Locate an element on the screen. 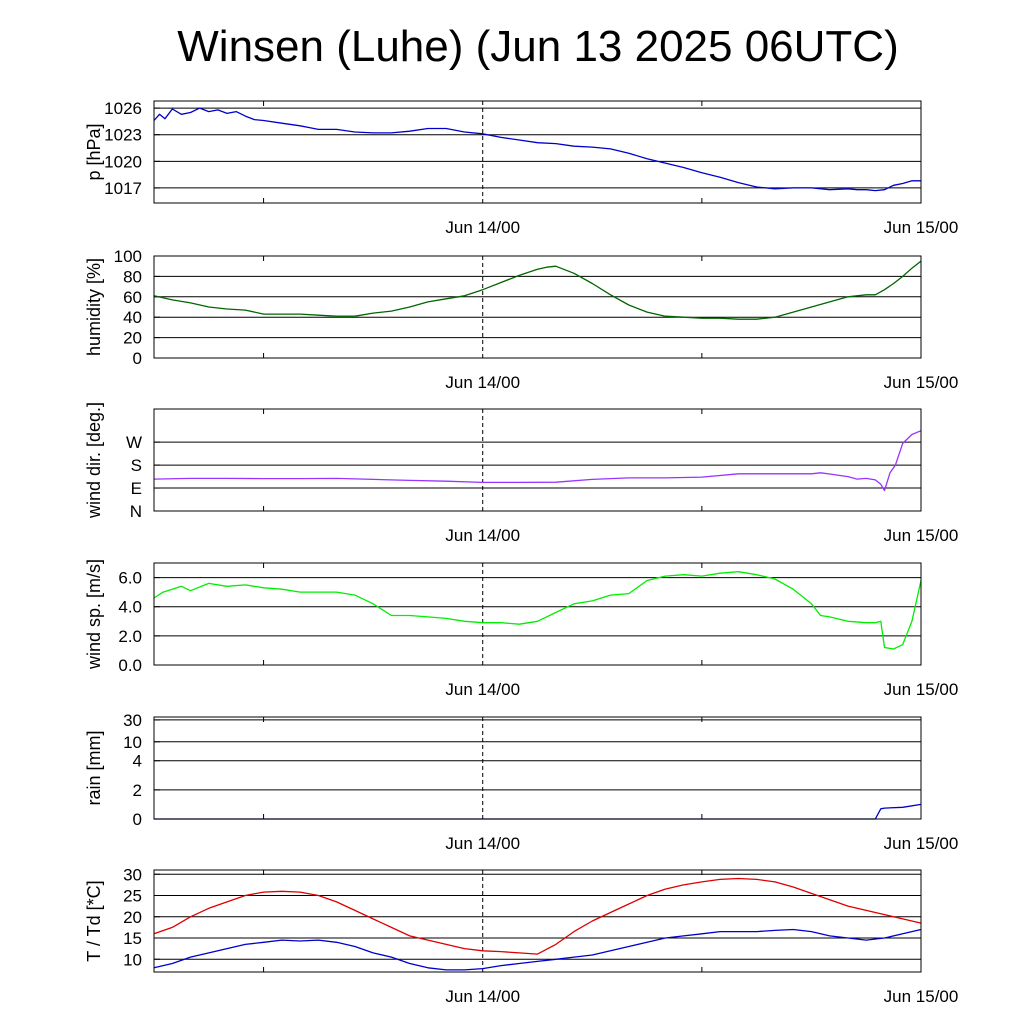  y-tick-label: 40 is located at coordinates (132, 317).